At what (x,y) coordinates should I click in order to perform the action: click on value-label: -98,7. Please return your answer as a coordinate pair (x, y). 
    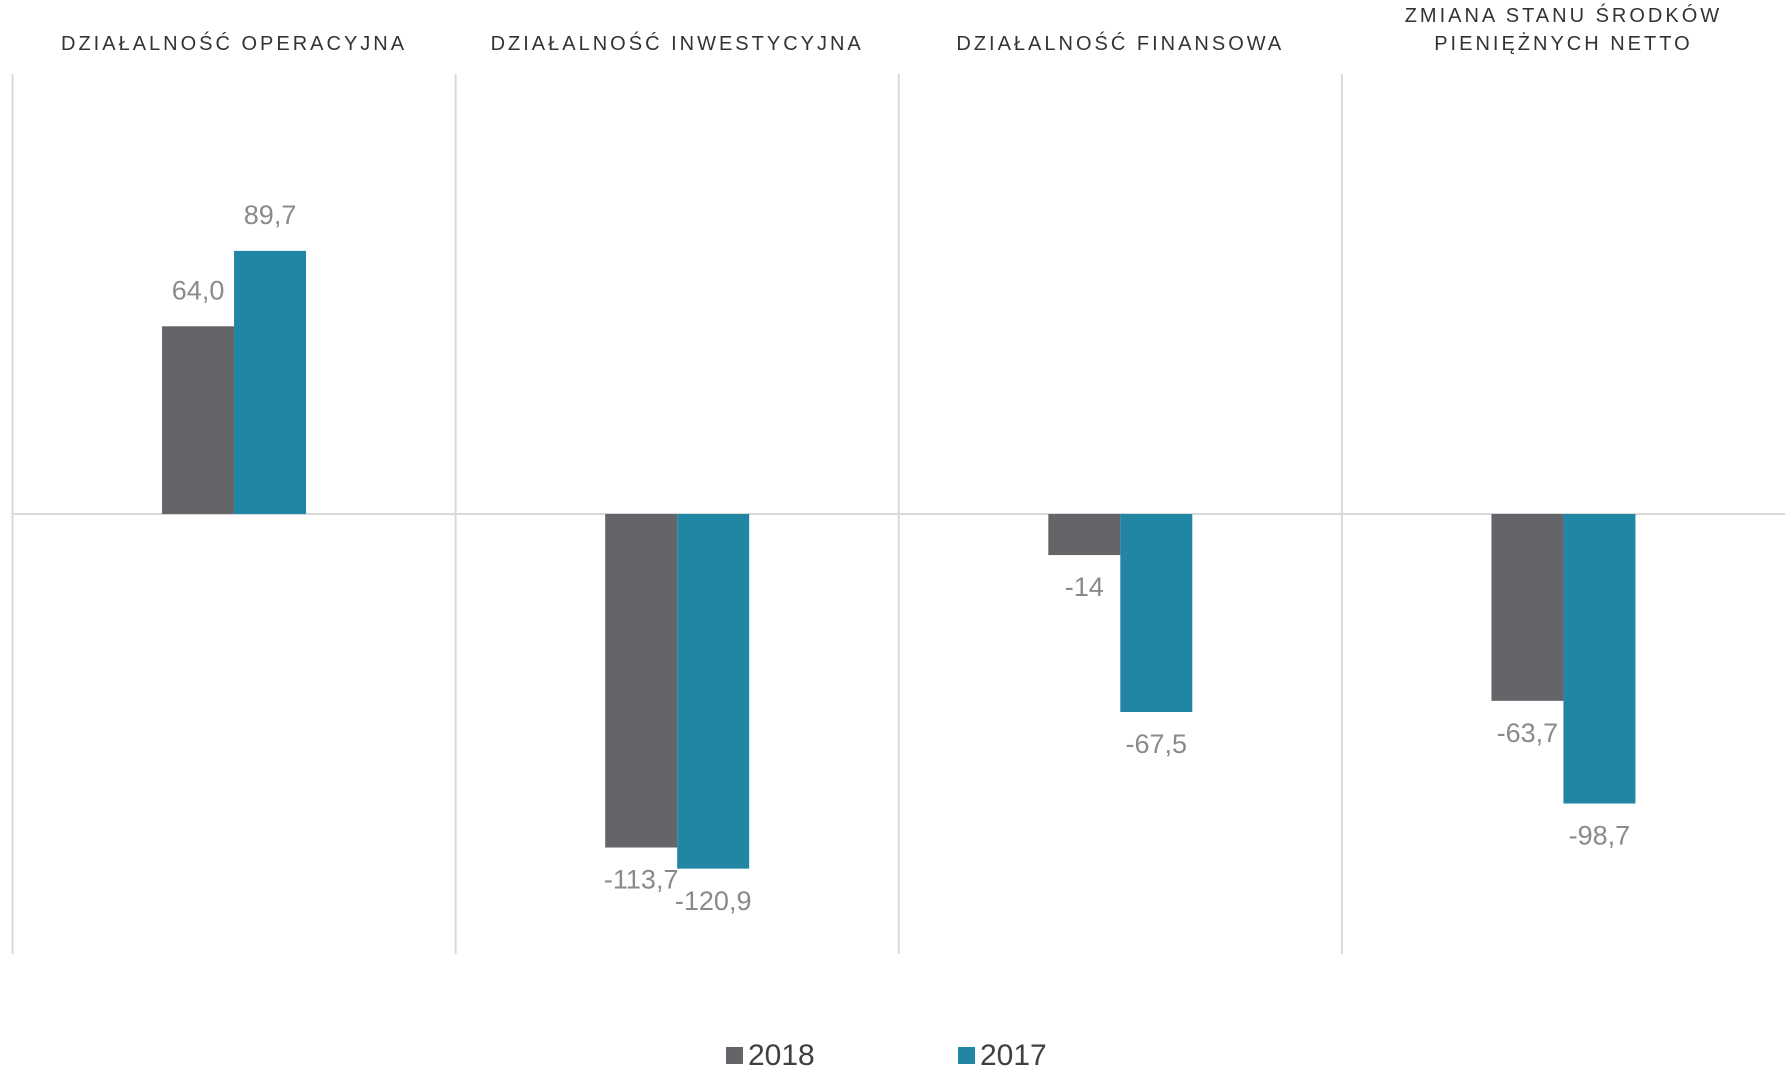
    Looking at the image, I should click on (1600, 836).